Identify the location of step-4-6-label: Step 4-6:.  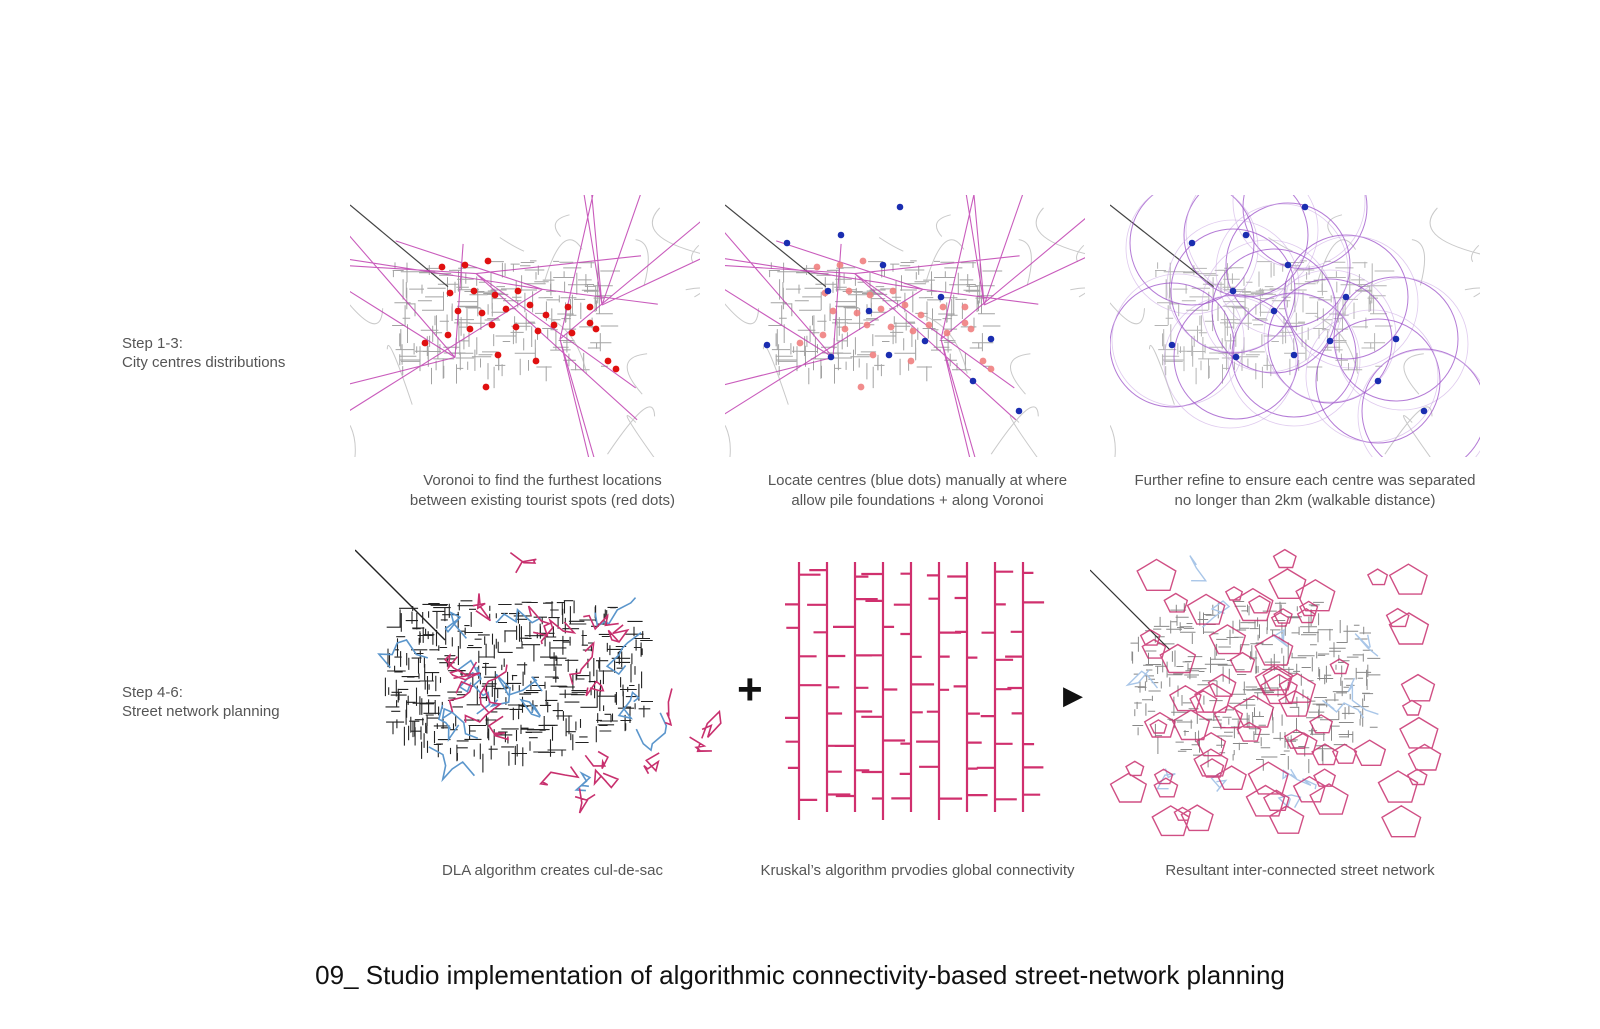
(152, 692).